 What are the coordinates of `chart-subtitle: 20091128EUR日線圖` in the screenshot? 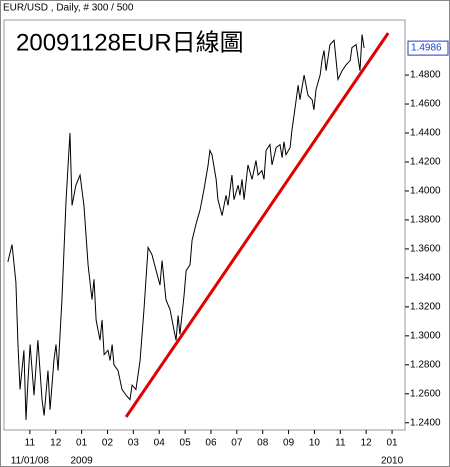 It's located at (130, 42).